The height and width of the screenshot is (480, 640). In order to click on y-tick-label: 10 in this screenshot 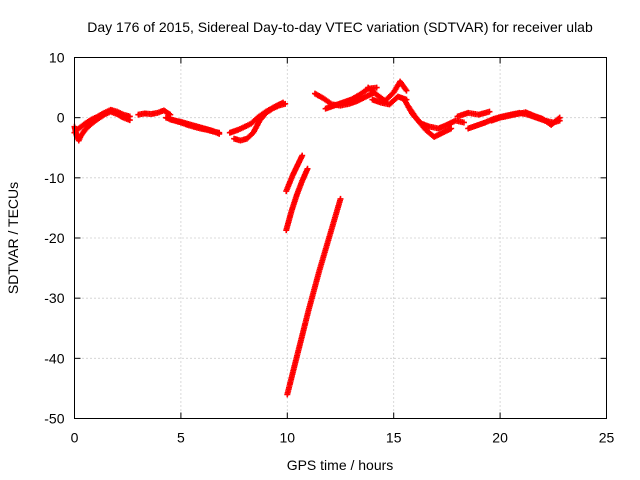, I will do `click(57, 58)`.